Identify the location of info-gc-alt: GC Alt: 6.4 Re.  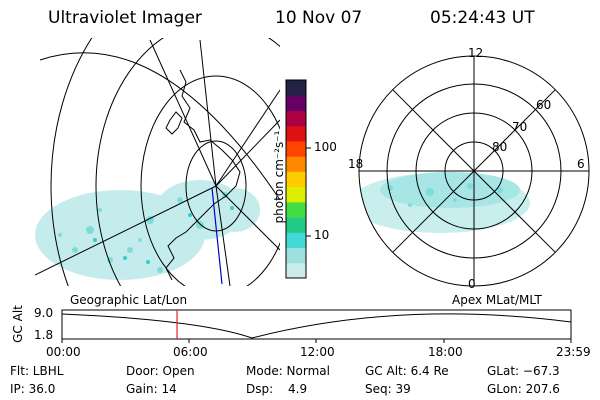
(407, 371).